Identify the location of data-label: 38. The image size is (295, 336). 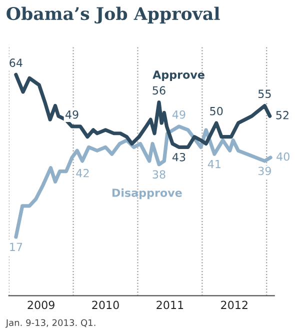
(159, 174).